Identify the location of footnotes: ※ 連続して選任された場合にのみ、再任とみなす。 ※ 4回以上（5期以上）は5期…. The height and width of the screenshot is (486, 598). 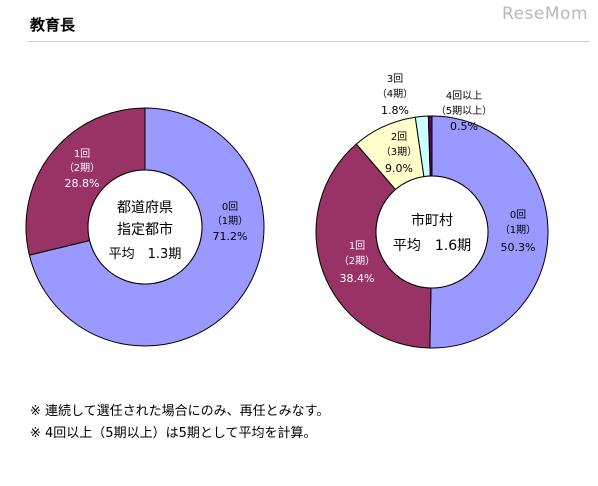
(179, 423).